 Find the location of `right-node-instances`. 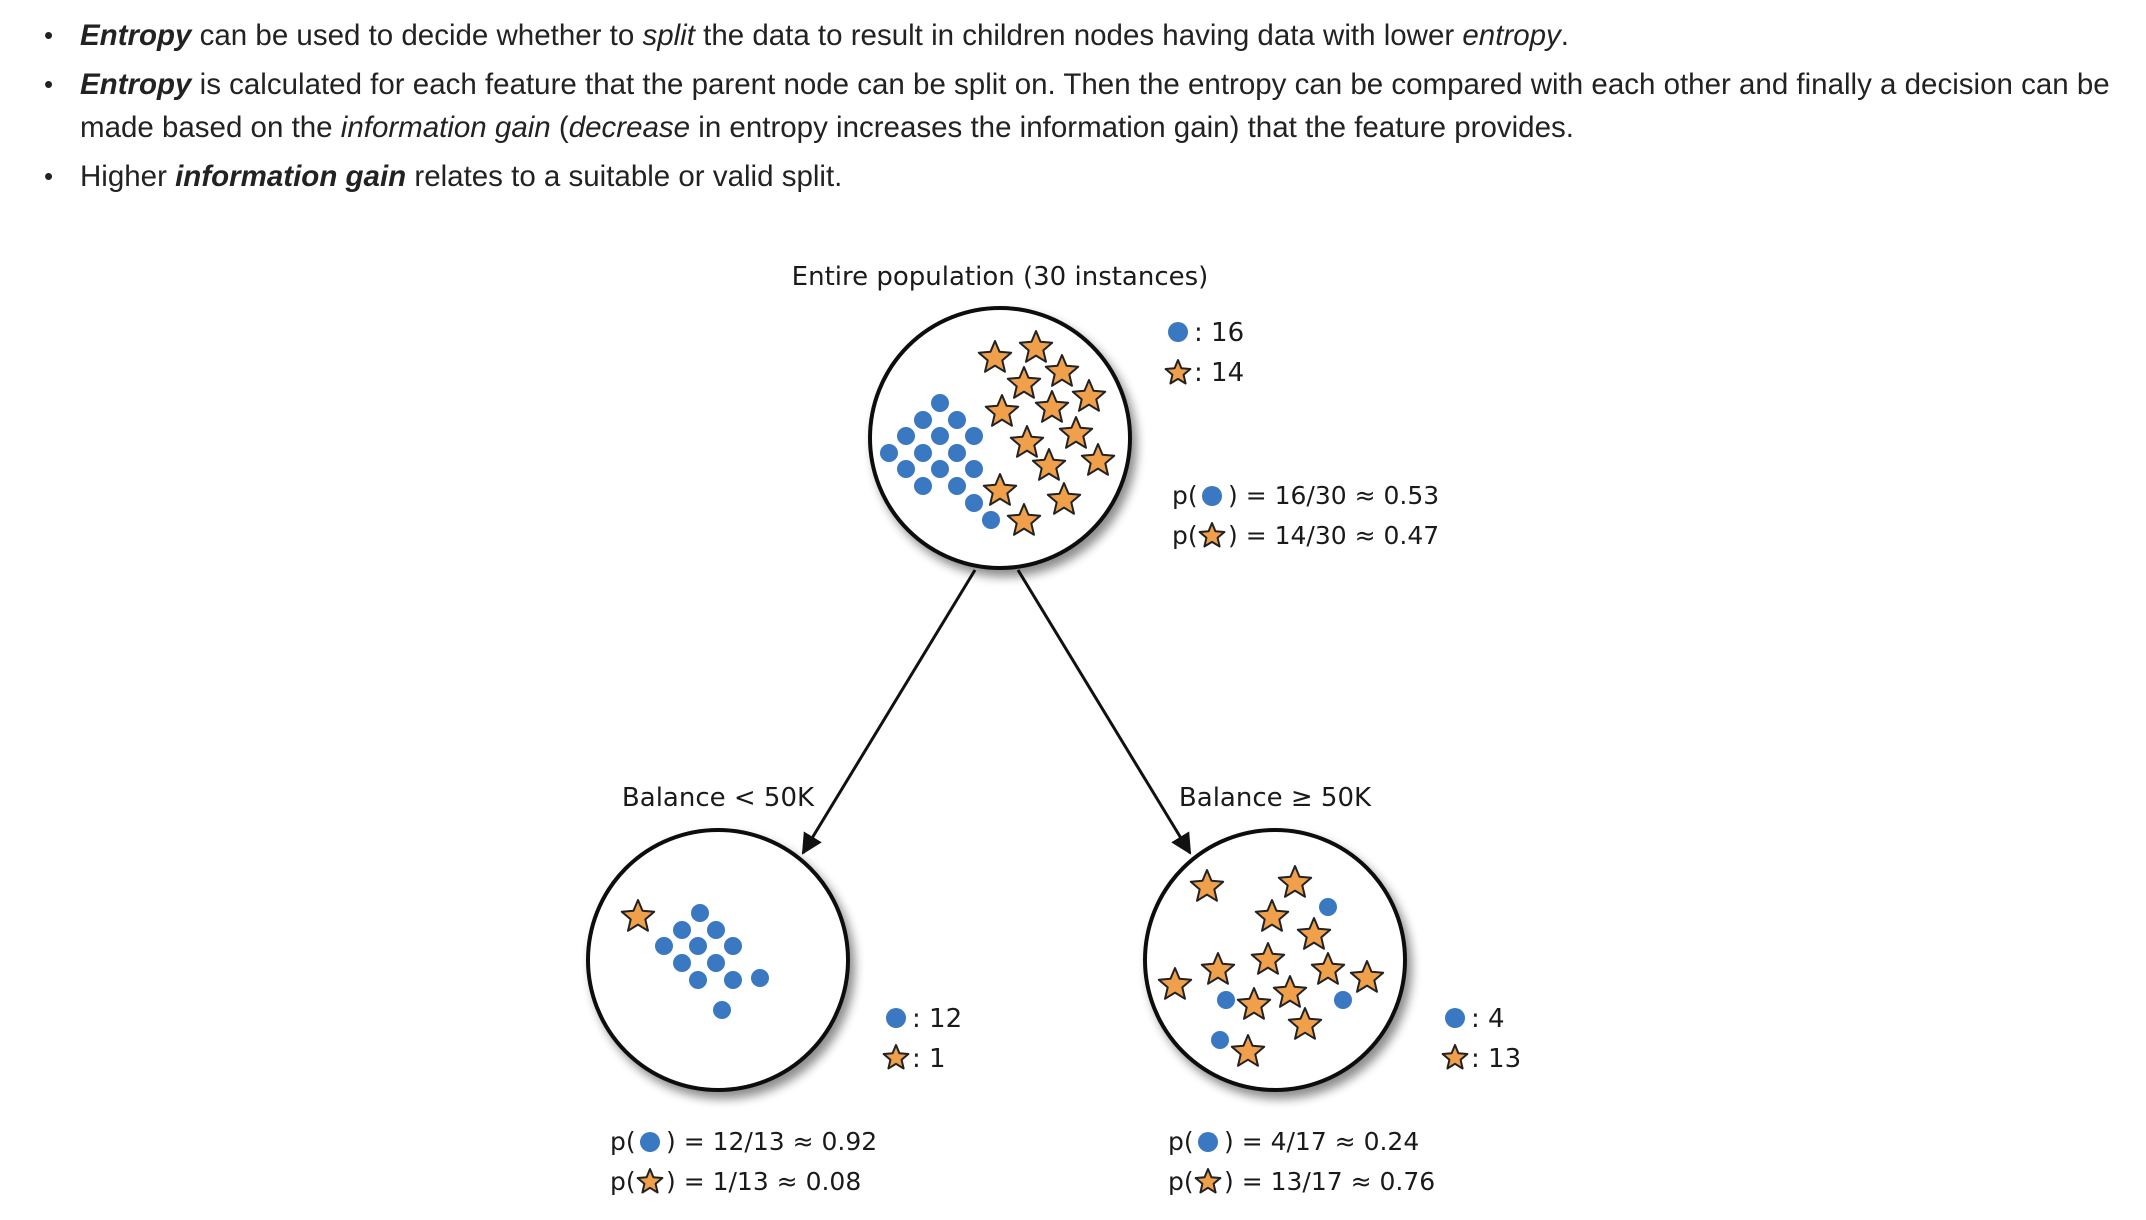

right-node-instances is located at coordinates (1271, 966).